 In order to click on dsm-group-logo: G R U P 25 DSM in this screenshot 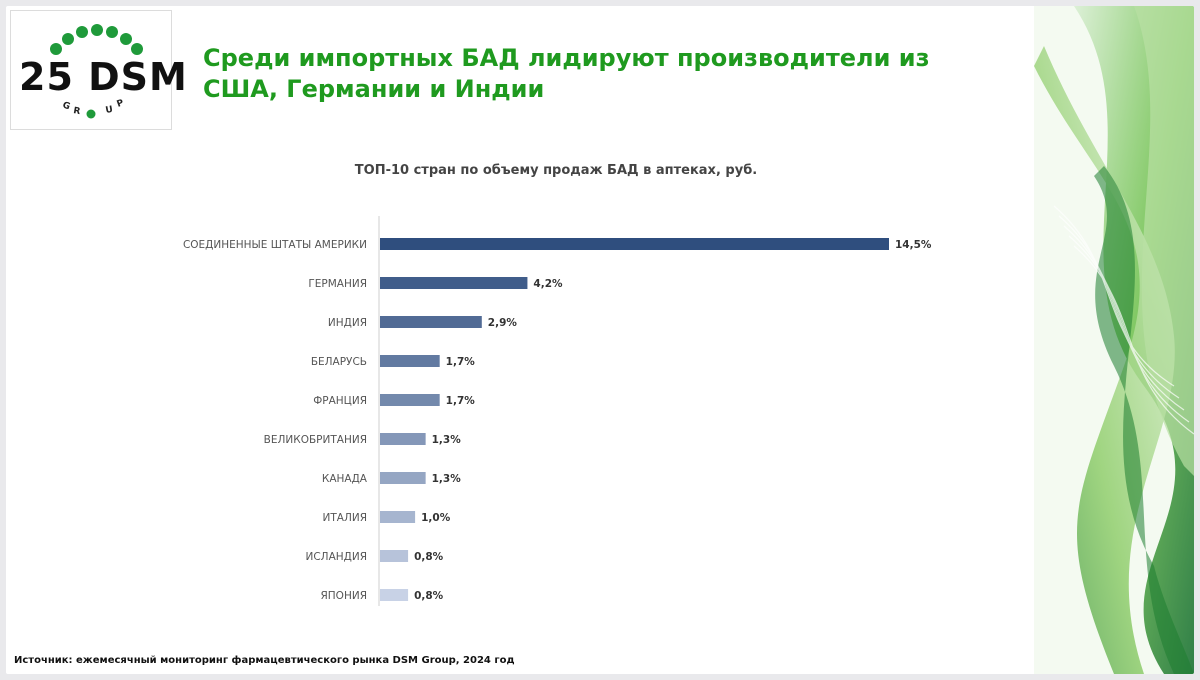, I will do `click(98, 70)`.